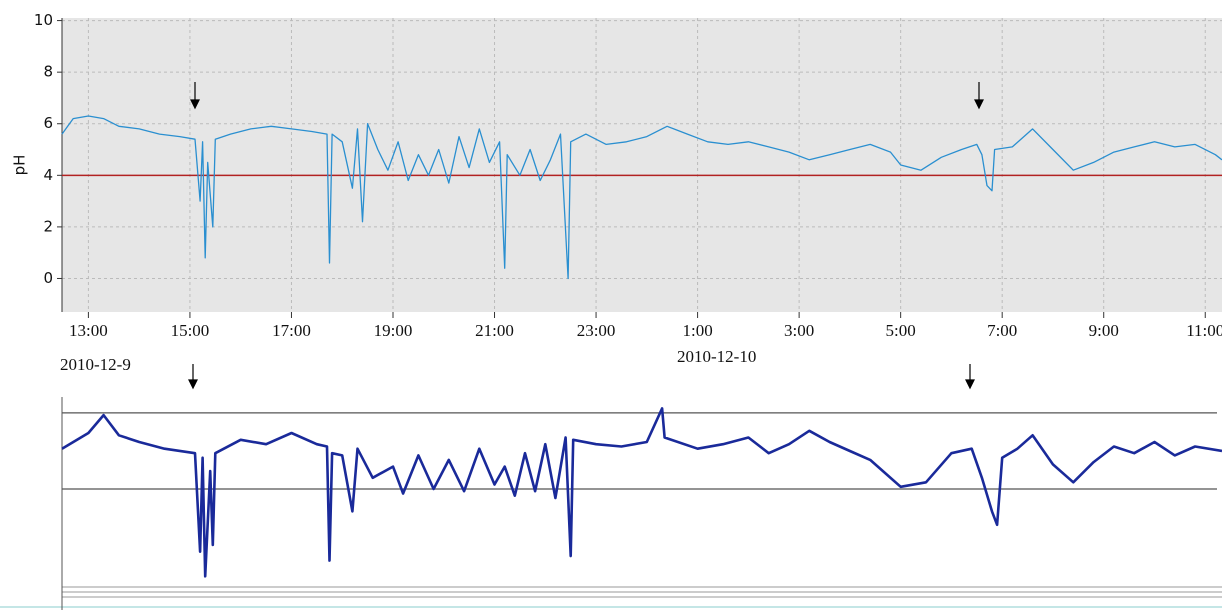 This screenshot has width=1222, height=614. Describe the element at coordinates (291, 330) in the screenshot. I see `x-tick-label: 17:00` at that location.